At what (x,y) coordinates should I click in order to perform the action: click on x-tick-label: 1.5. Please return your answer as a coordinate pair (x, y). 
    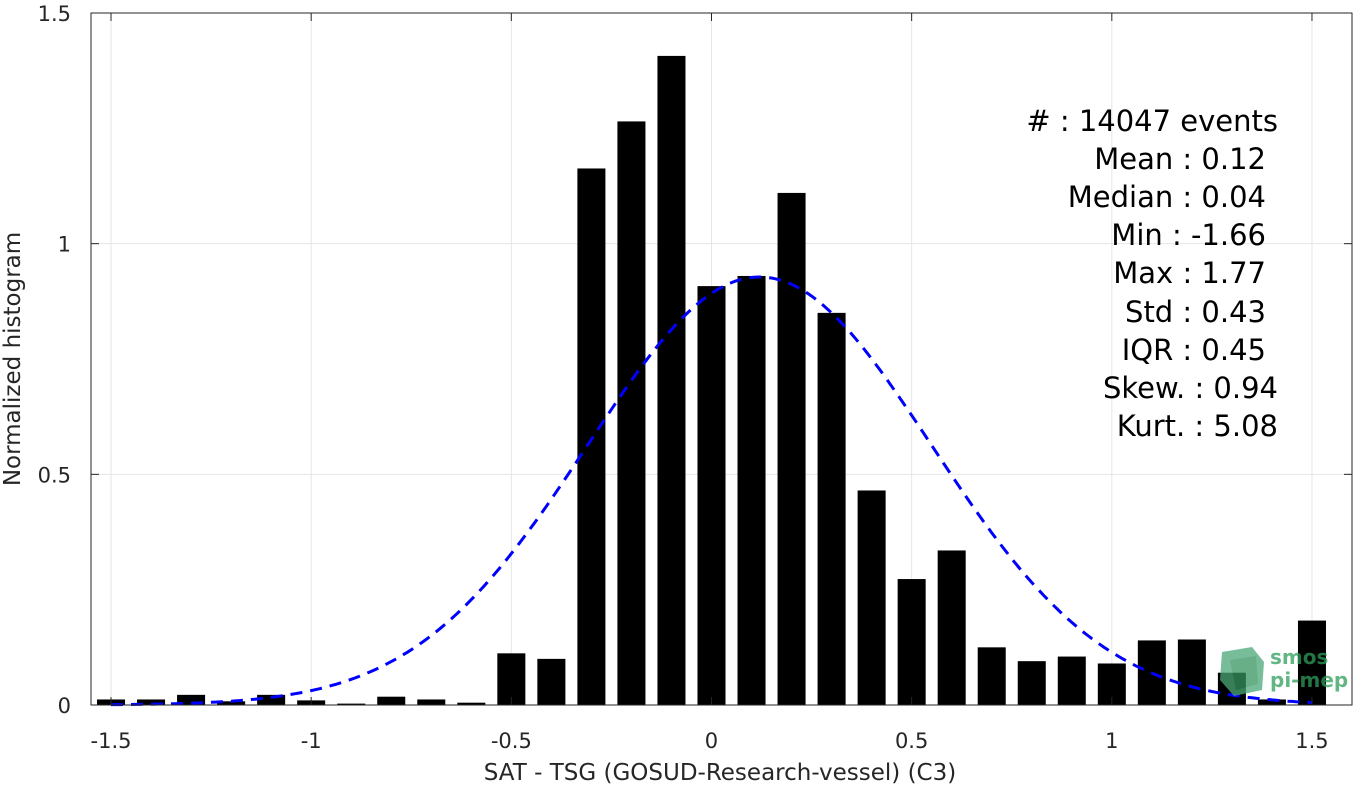
    Looking at the image, I should click on (1311, 741).